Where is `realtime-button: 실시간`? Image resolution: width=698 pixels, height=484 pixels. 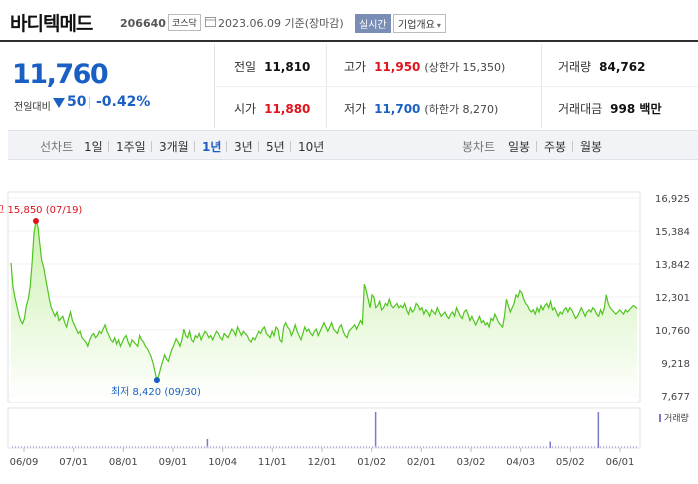
realtime-button: 실시간 is located at coordinates (373, 23).